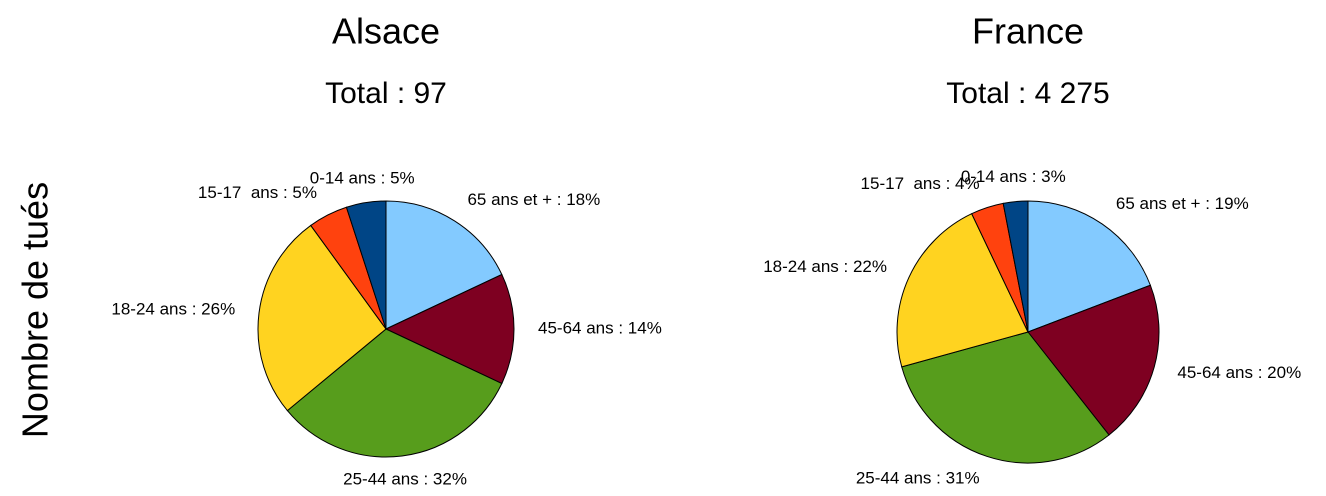 The width and height of the screenshot is (1326, 496). Describe the element at coordinates (405, 478) in the screenshot. I see `slice-label: 25-44 ans : 32%` at that location.